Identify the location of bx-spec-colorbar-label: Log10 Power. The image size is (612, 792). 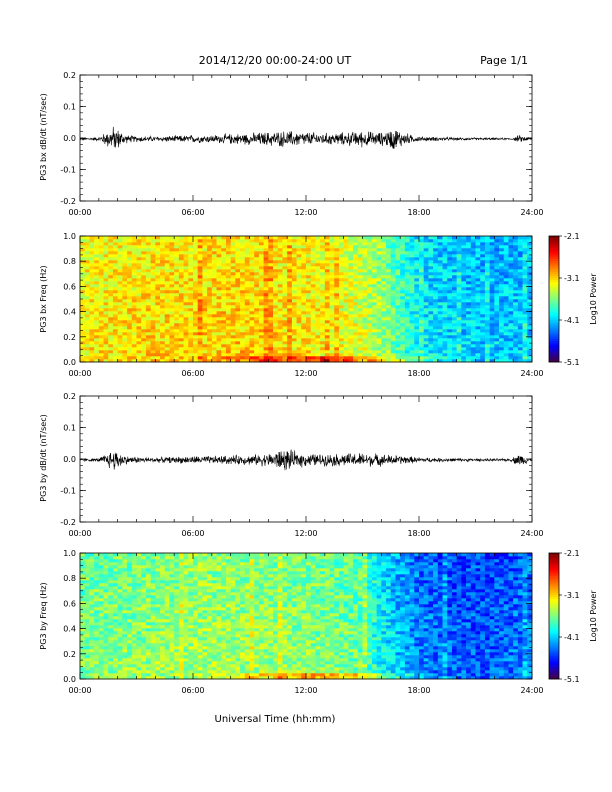
(593, 299).